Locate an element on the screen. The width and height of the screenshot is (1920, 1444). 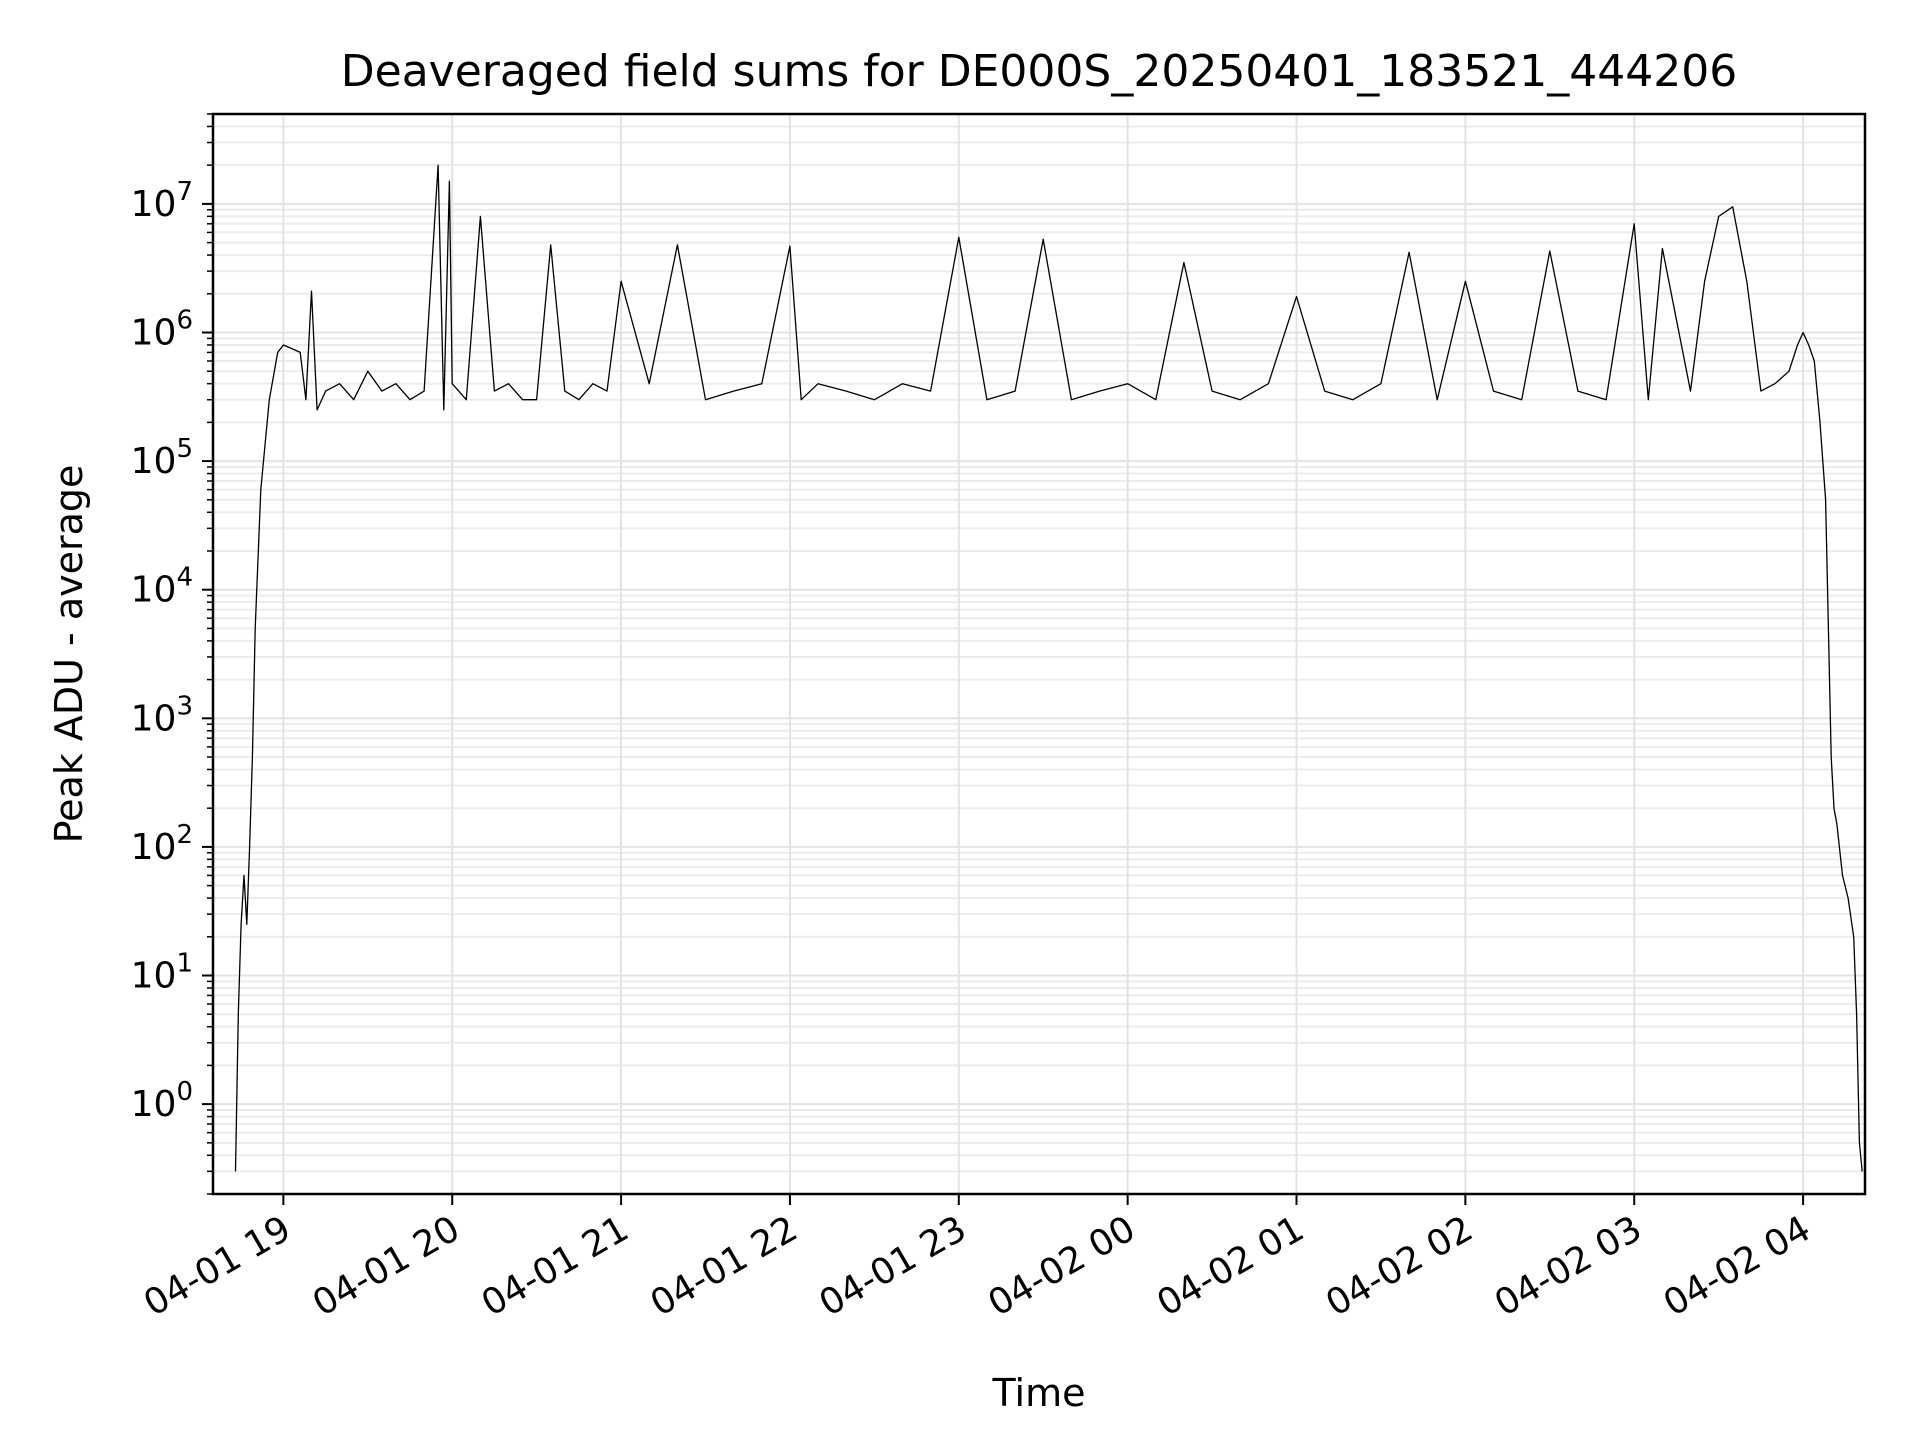
x-tick-label: 04-01 21 is located at coordinates (555, 1266).